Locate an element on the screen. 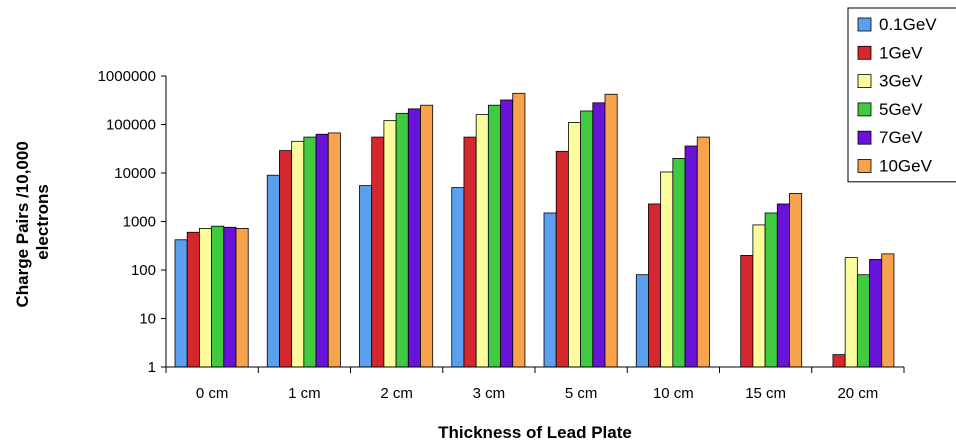  x-axis-title: Thickness of Lead Plate is located at coordinates (535, 432).